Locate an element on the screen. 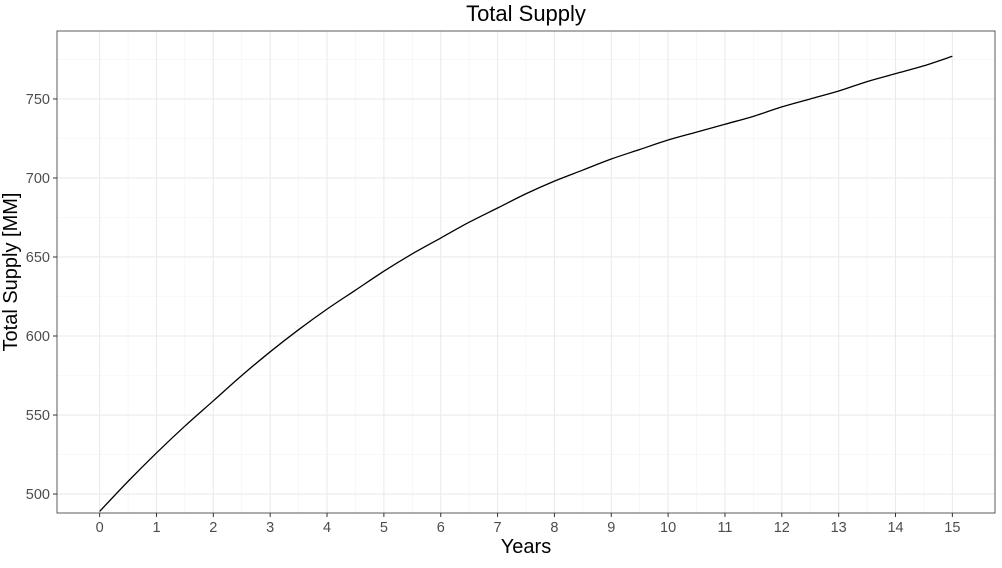 The image size is (1002, 568). x-tick-label: 9 is located at coordinates (611, 528).